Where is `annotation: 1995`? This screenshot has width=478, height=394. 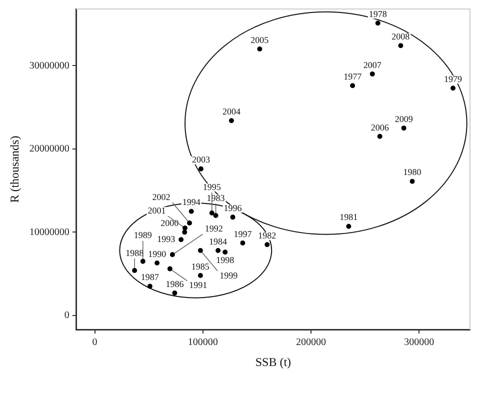 annotation: 1995 is located at coordinates (212, 187).